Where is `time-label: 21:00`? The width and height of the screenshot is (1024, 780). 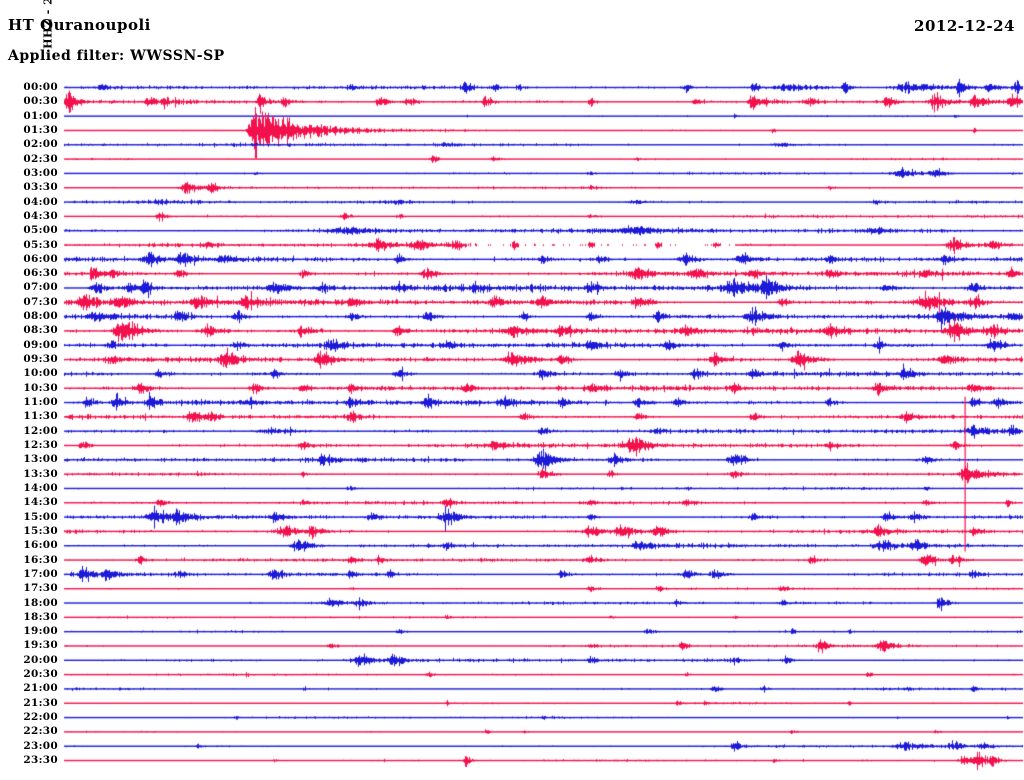 time-label: 21:00 is located at coordinates (40, 688).